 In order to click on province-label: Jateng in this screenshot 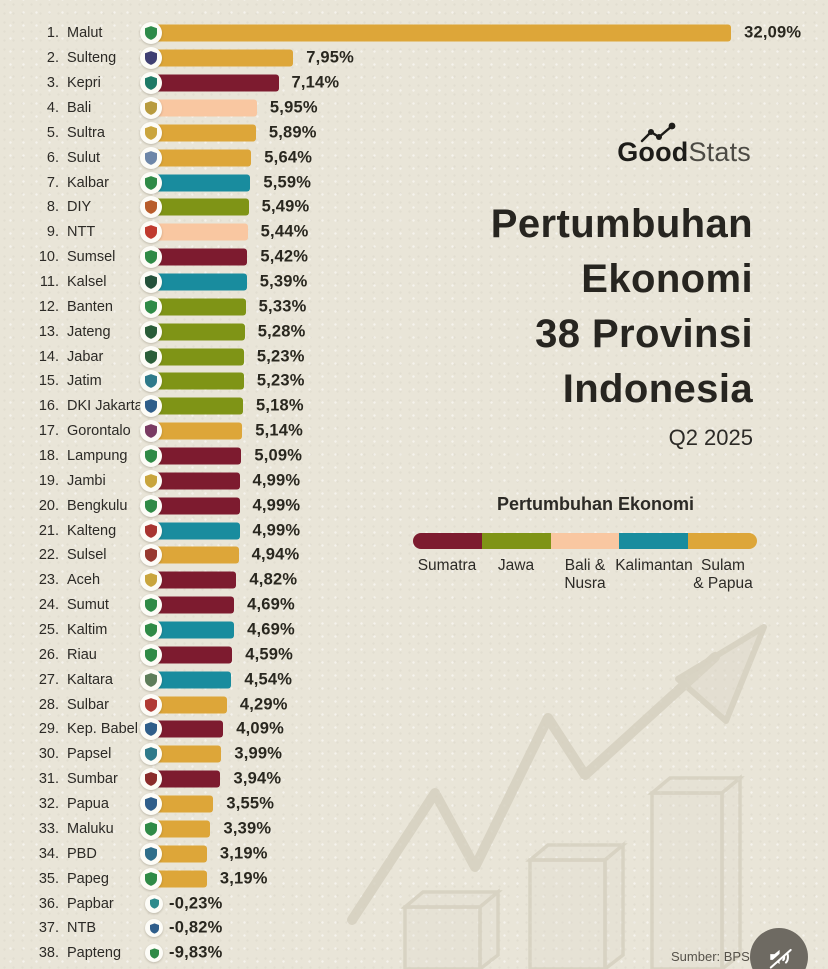, I will do `click(89, 331)`.